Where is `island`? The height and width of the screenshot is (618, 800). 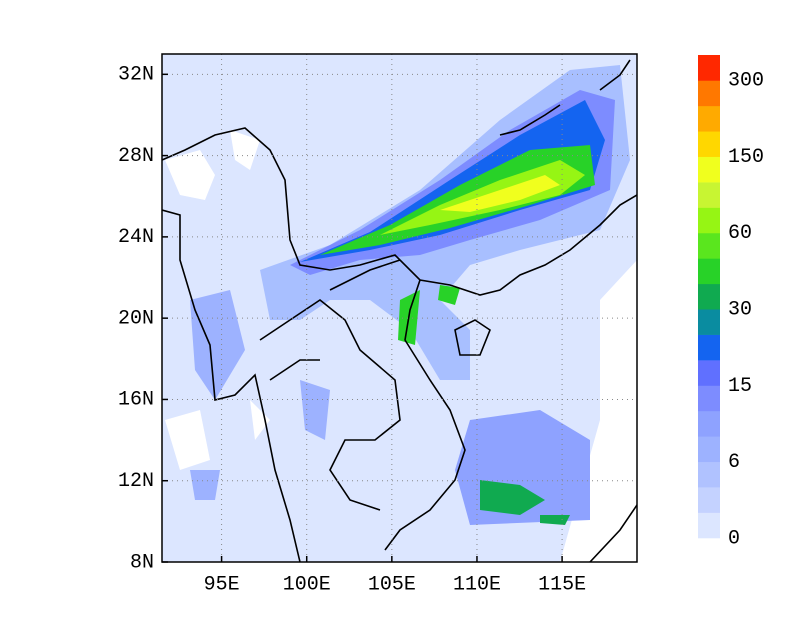
island is located at coordinates (472, 337).